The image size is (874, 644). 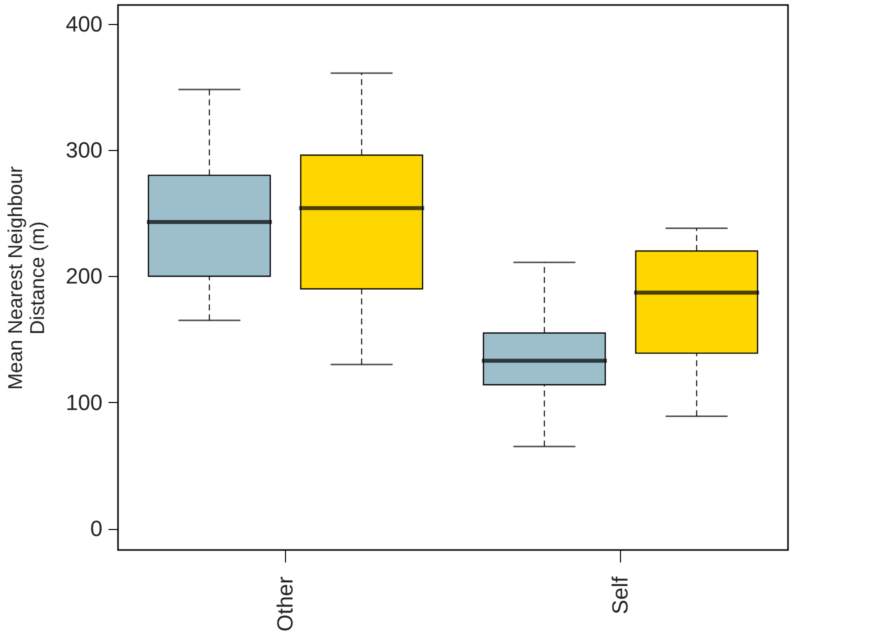 I want to click on y-tick-label: 100, so click(x=84, y=402).